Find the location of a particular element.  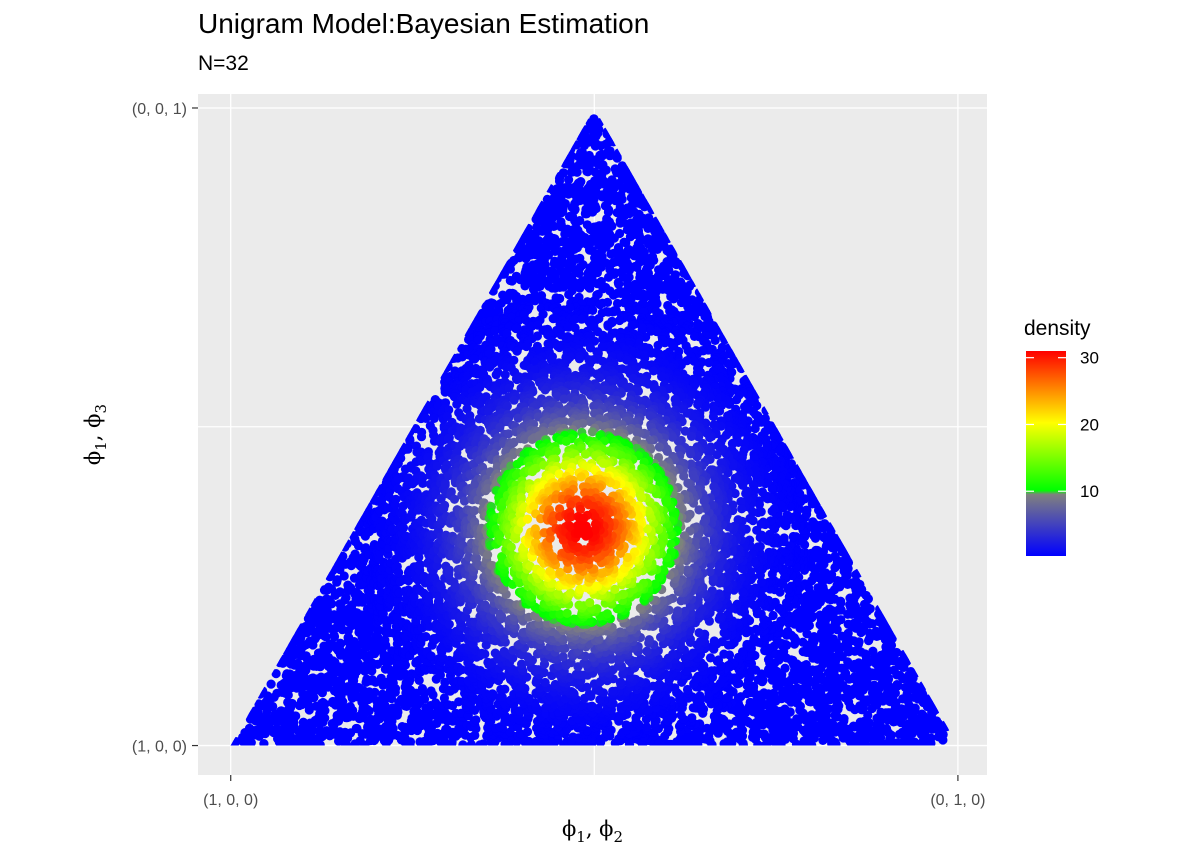

chart-title: Unigram Model:Bayesian Estimation is located at coordinates (424, 23).